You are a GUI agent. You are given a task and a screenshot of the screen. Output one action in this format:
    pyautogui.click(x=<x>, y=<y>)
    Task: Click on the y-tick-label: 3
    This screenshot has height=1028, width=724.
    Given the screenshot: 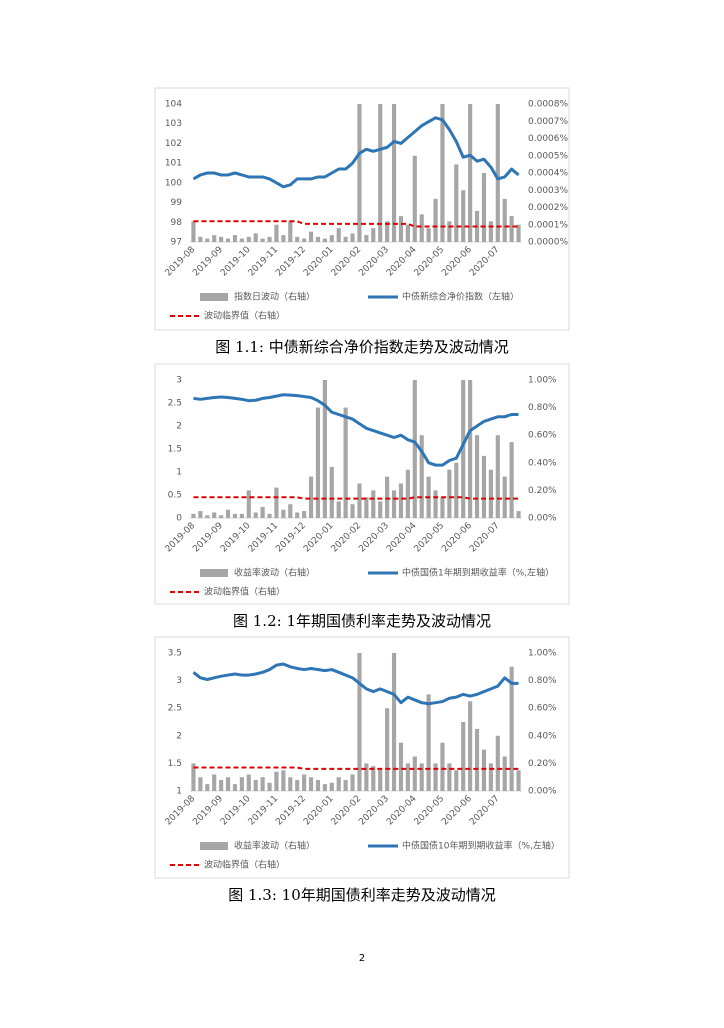 What is the action you would take?
    pyautogui.click(x=179, y=681)
    